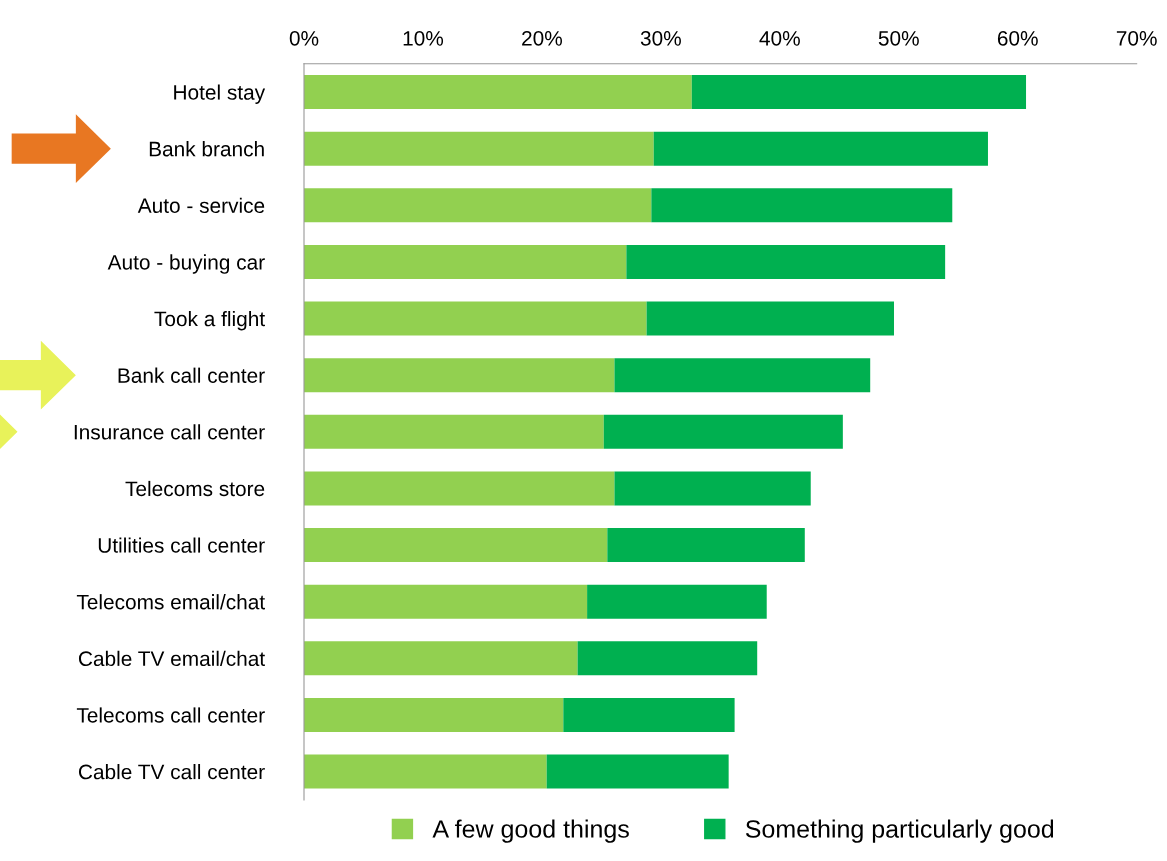  I want to click on x-tick-label: 0%, so click(304, 38).